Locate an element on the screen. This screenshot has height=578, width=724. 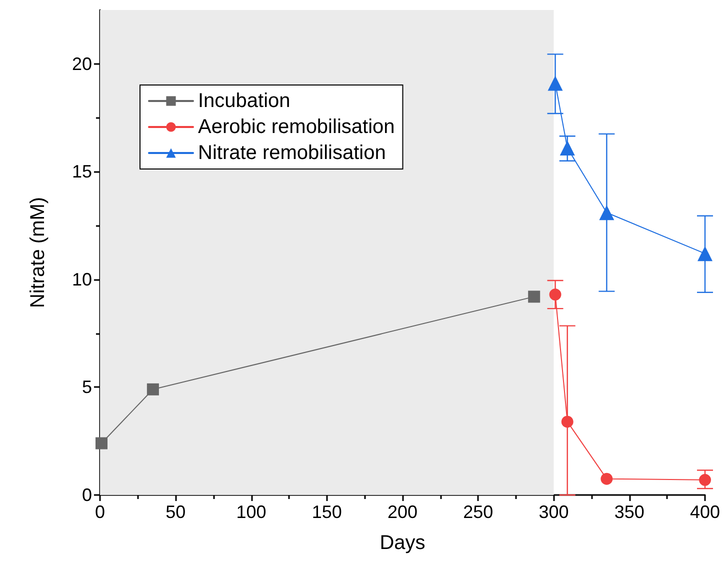
legend-label: Aerobic remobilisation is located at coordinates (296, 127).